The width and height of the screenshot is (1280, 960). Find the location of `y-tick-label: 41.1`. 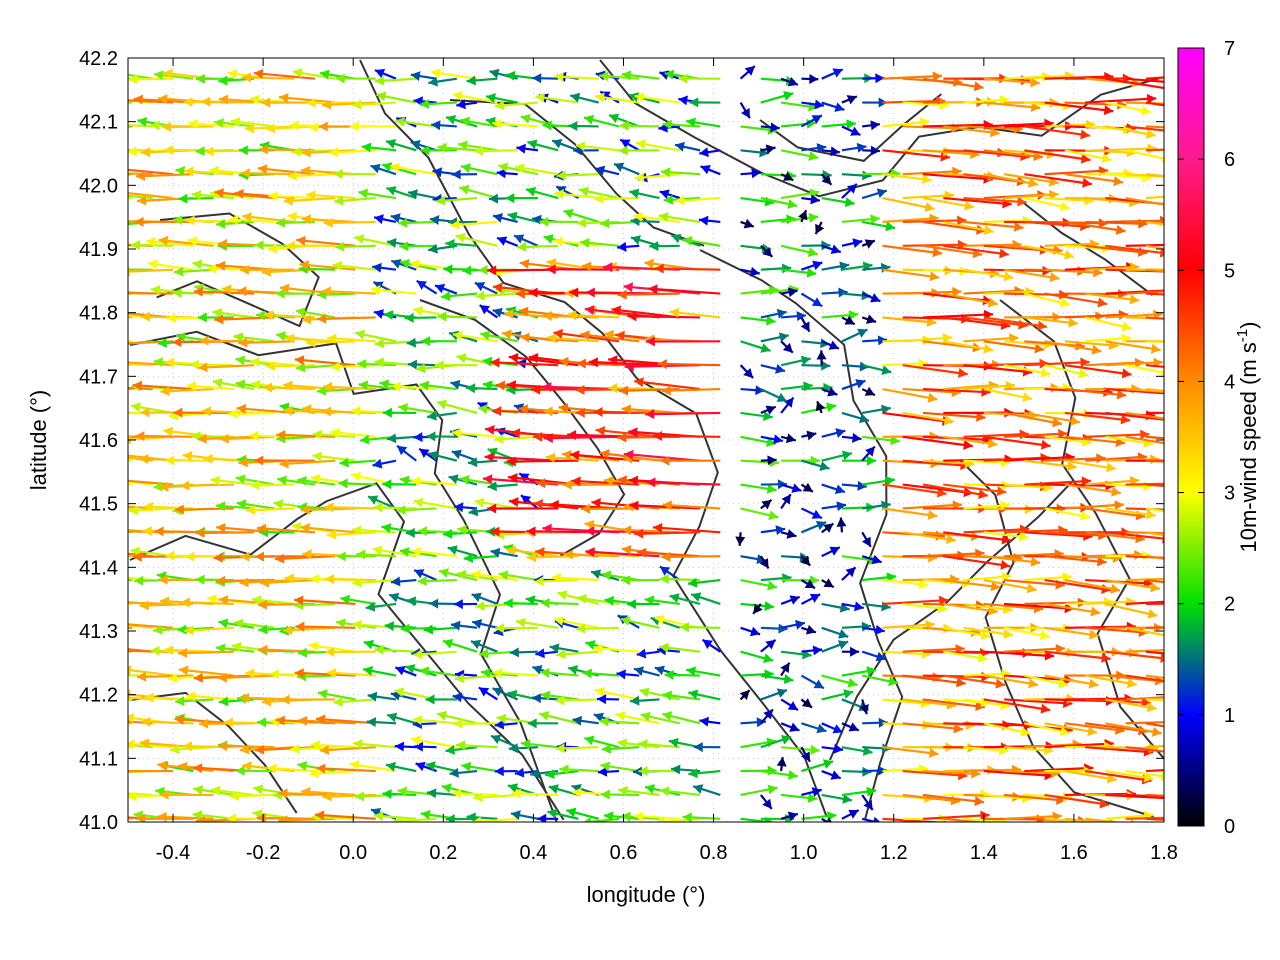

y-tick-label: 41.1 is located at coordinates (98, 759).